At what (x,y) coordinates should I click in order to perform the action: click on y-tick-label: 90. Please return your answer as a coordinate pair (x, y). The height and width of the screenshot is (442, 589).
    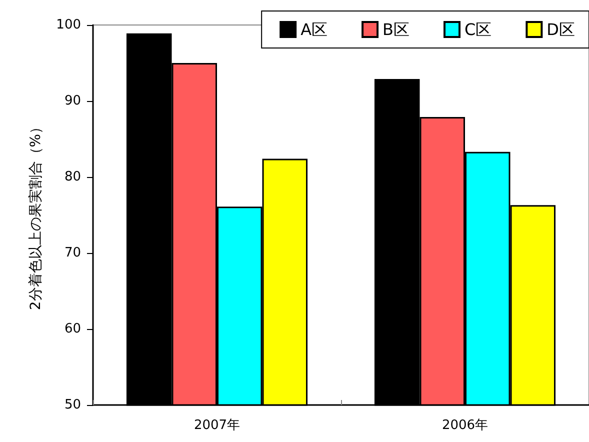
    Looking at the image, I should click on (72, 101).